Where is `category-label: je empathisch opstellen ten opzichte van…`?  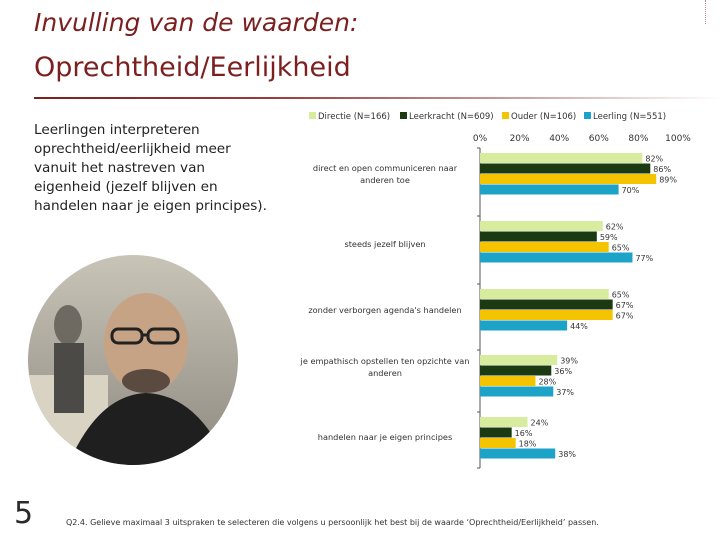
category-label: je empathisch opstellen ten opzichte van… is located at coordinates (385, 367).